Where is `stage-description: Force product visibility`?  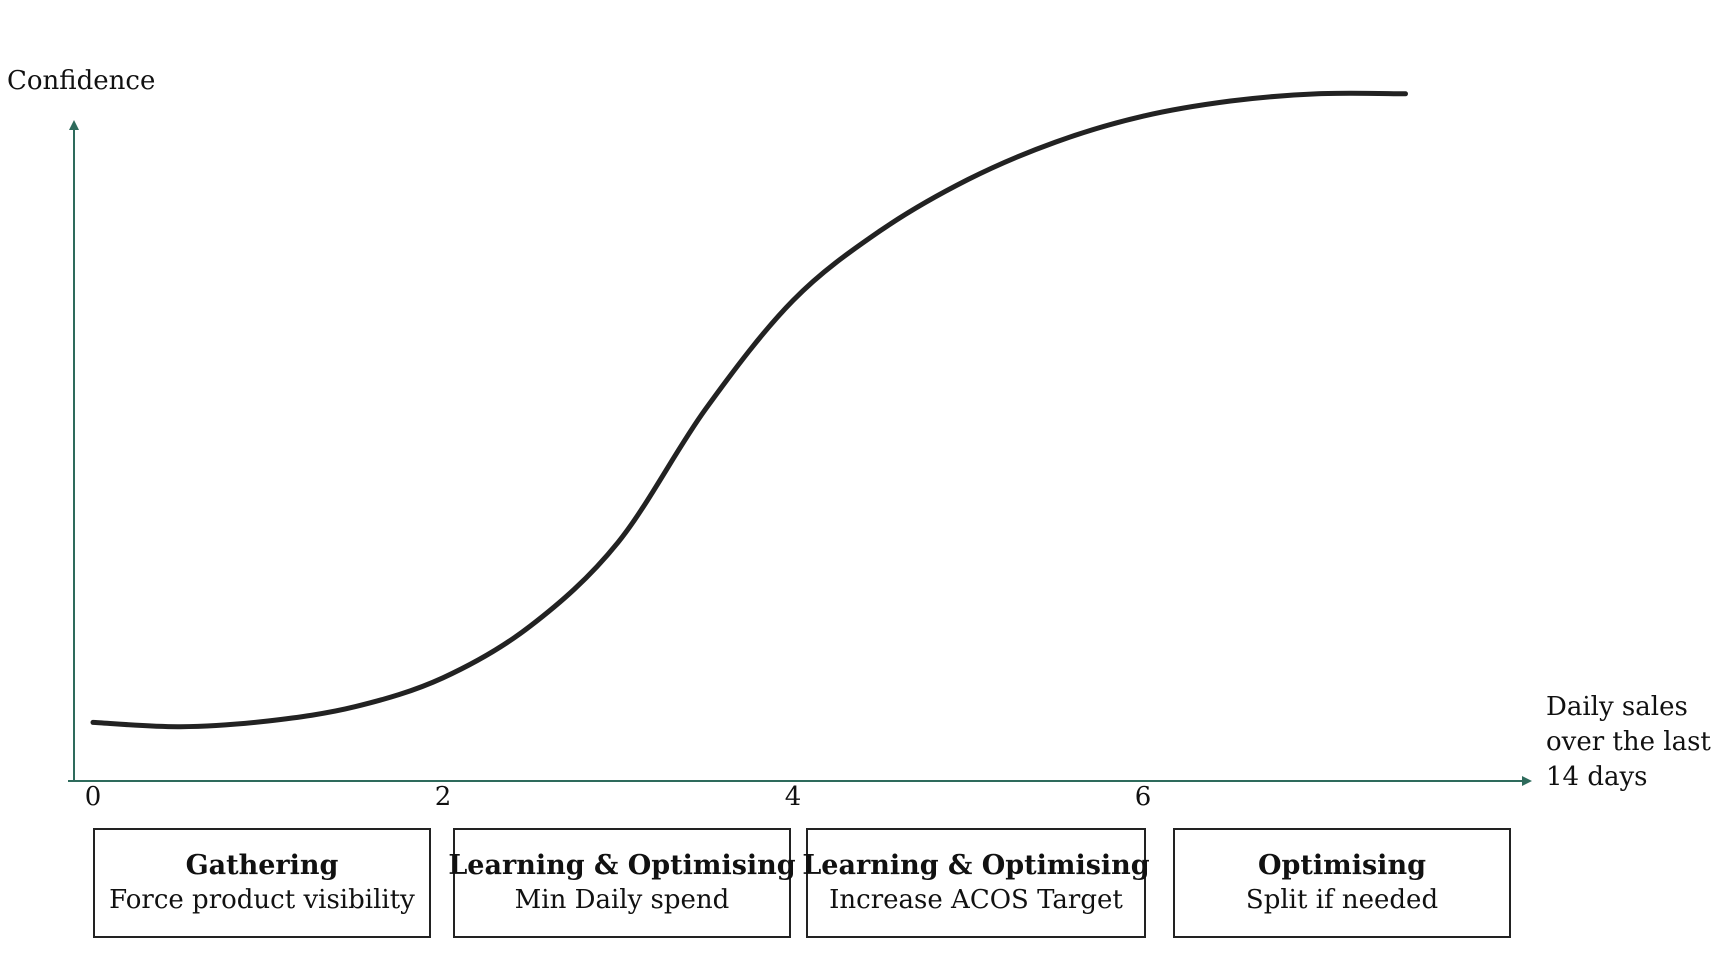 stage-description: Force product visibility is located at coordinates (262, 900).